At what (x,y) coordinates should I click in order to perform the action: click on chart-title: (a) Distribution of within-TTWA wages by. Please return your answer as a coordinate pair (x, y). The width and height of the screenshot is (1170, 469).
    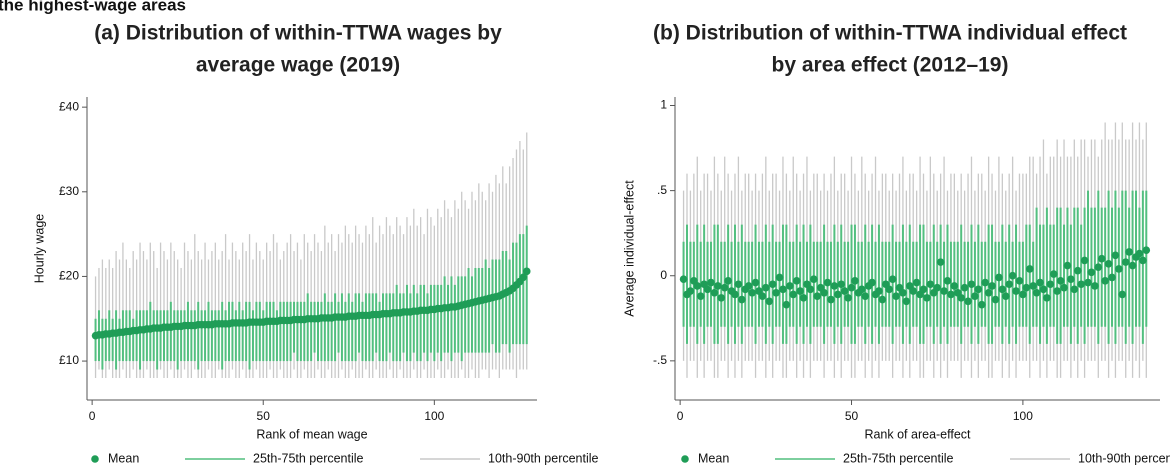
    Looking at the image, I should click on (298, 33).